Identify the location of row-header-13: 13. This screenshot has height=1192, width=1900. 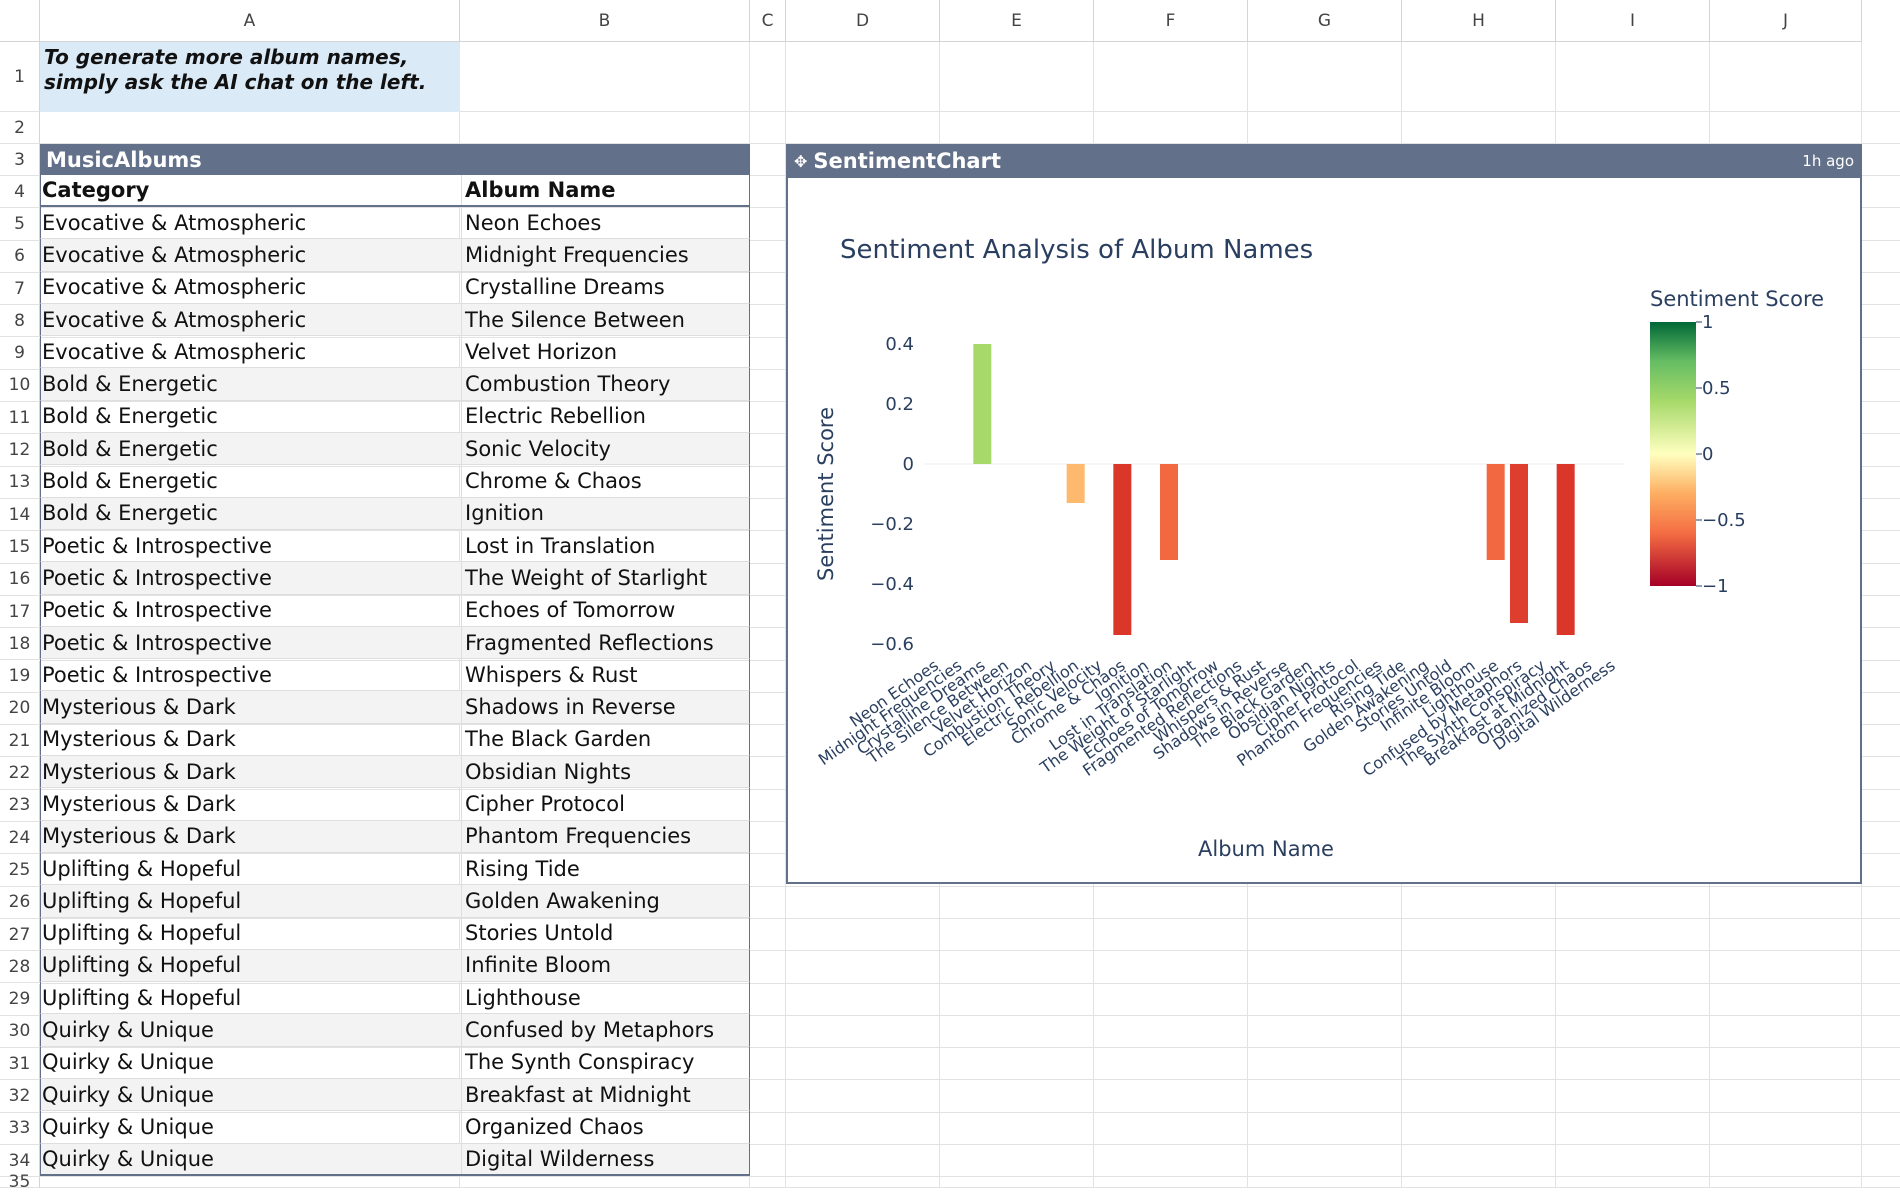
(20, 482).